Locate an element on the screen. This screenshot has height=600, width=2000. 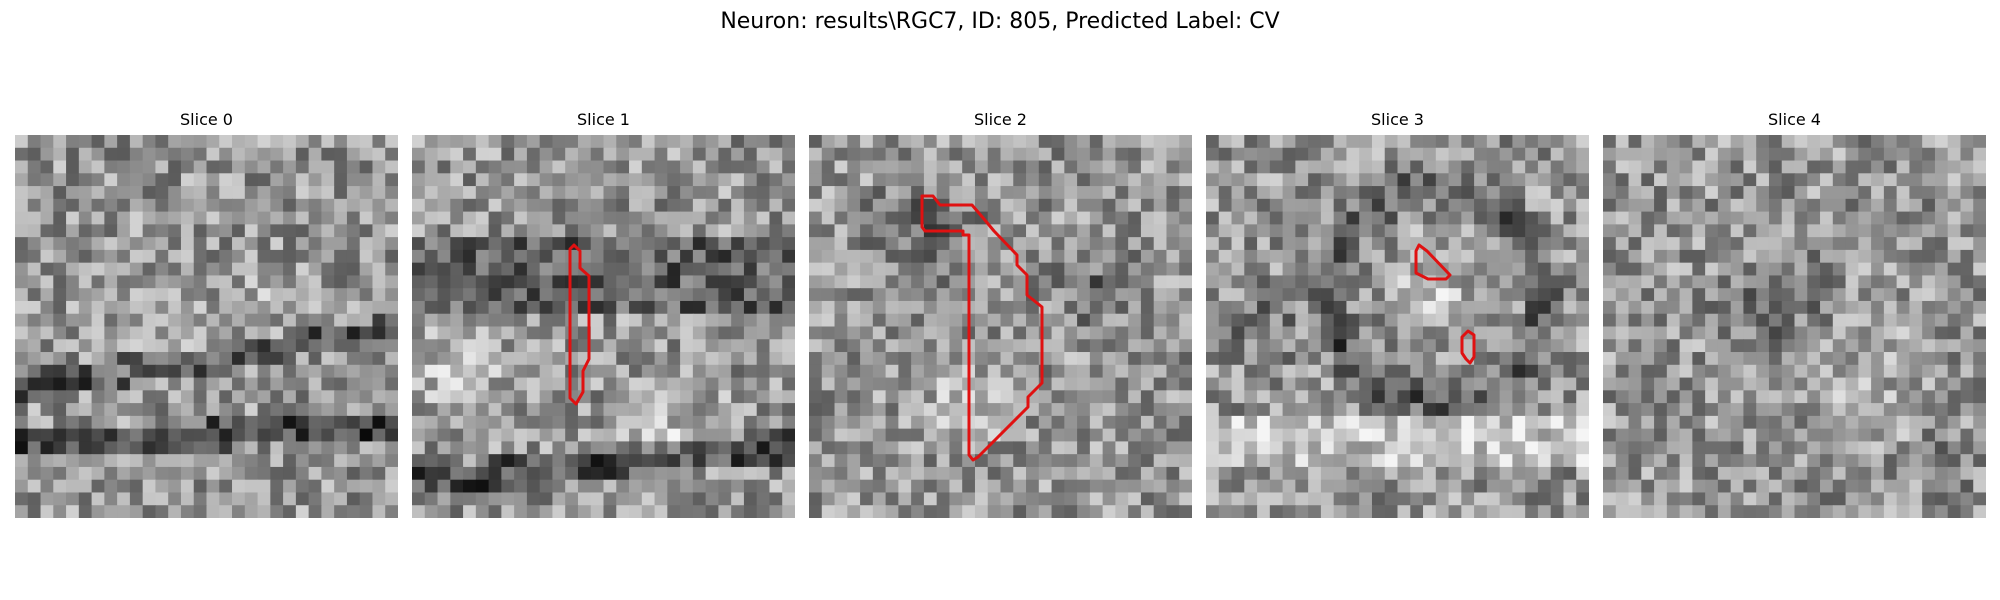
slice-2-title: Slice 2 is located at coordinates (1000, 119).